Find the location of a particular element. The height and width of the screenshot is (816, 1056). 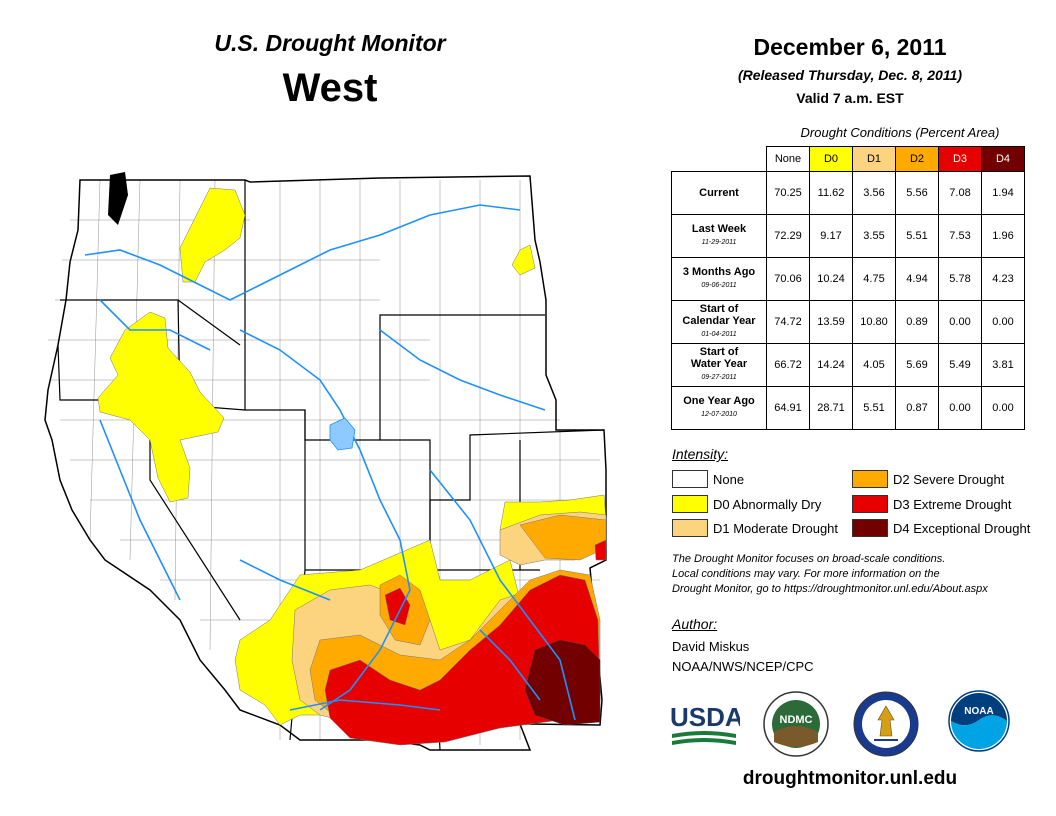

puget-sound is located at coordinates (118, 198).